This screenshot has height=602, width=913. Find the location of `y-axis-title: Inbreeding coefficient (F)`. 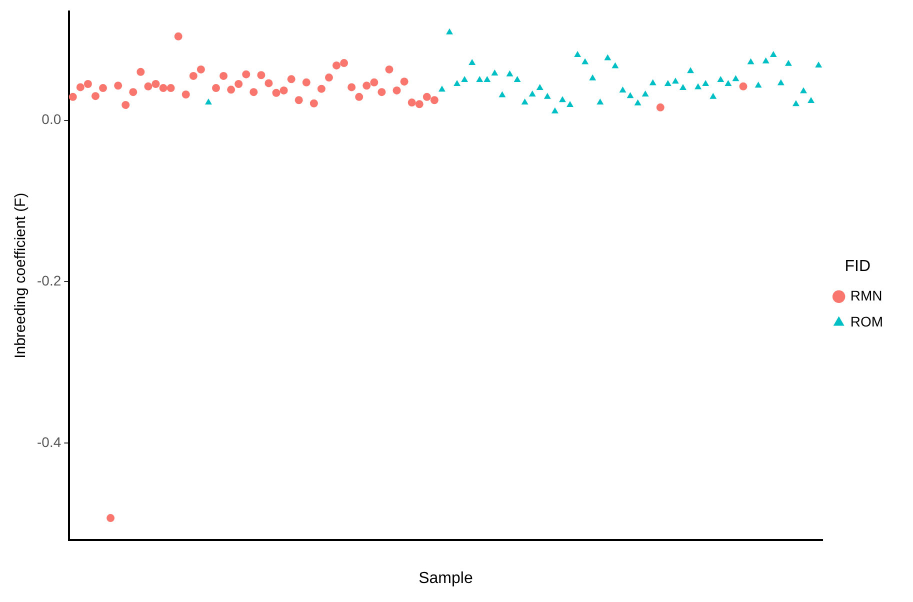

y-axis-title: Inbreeding coefficient (F) is located at coordinates (21, 275).